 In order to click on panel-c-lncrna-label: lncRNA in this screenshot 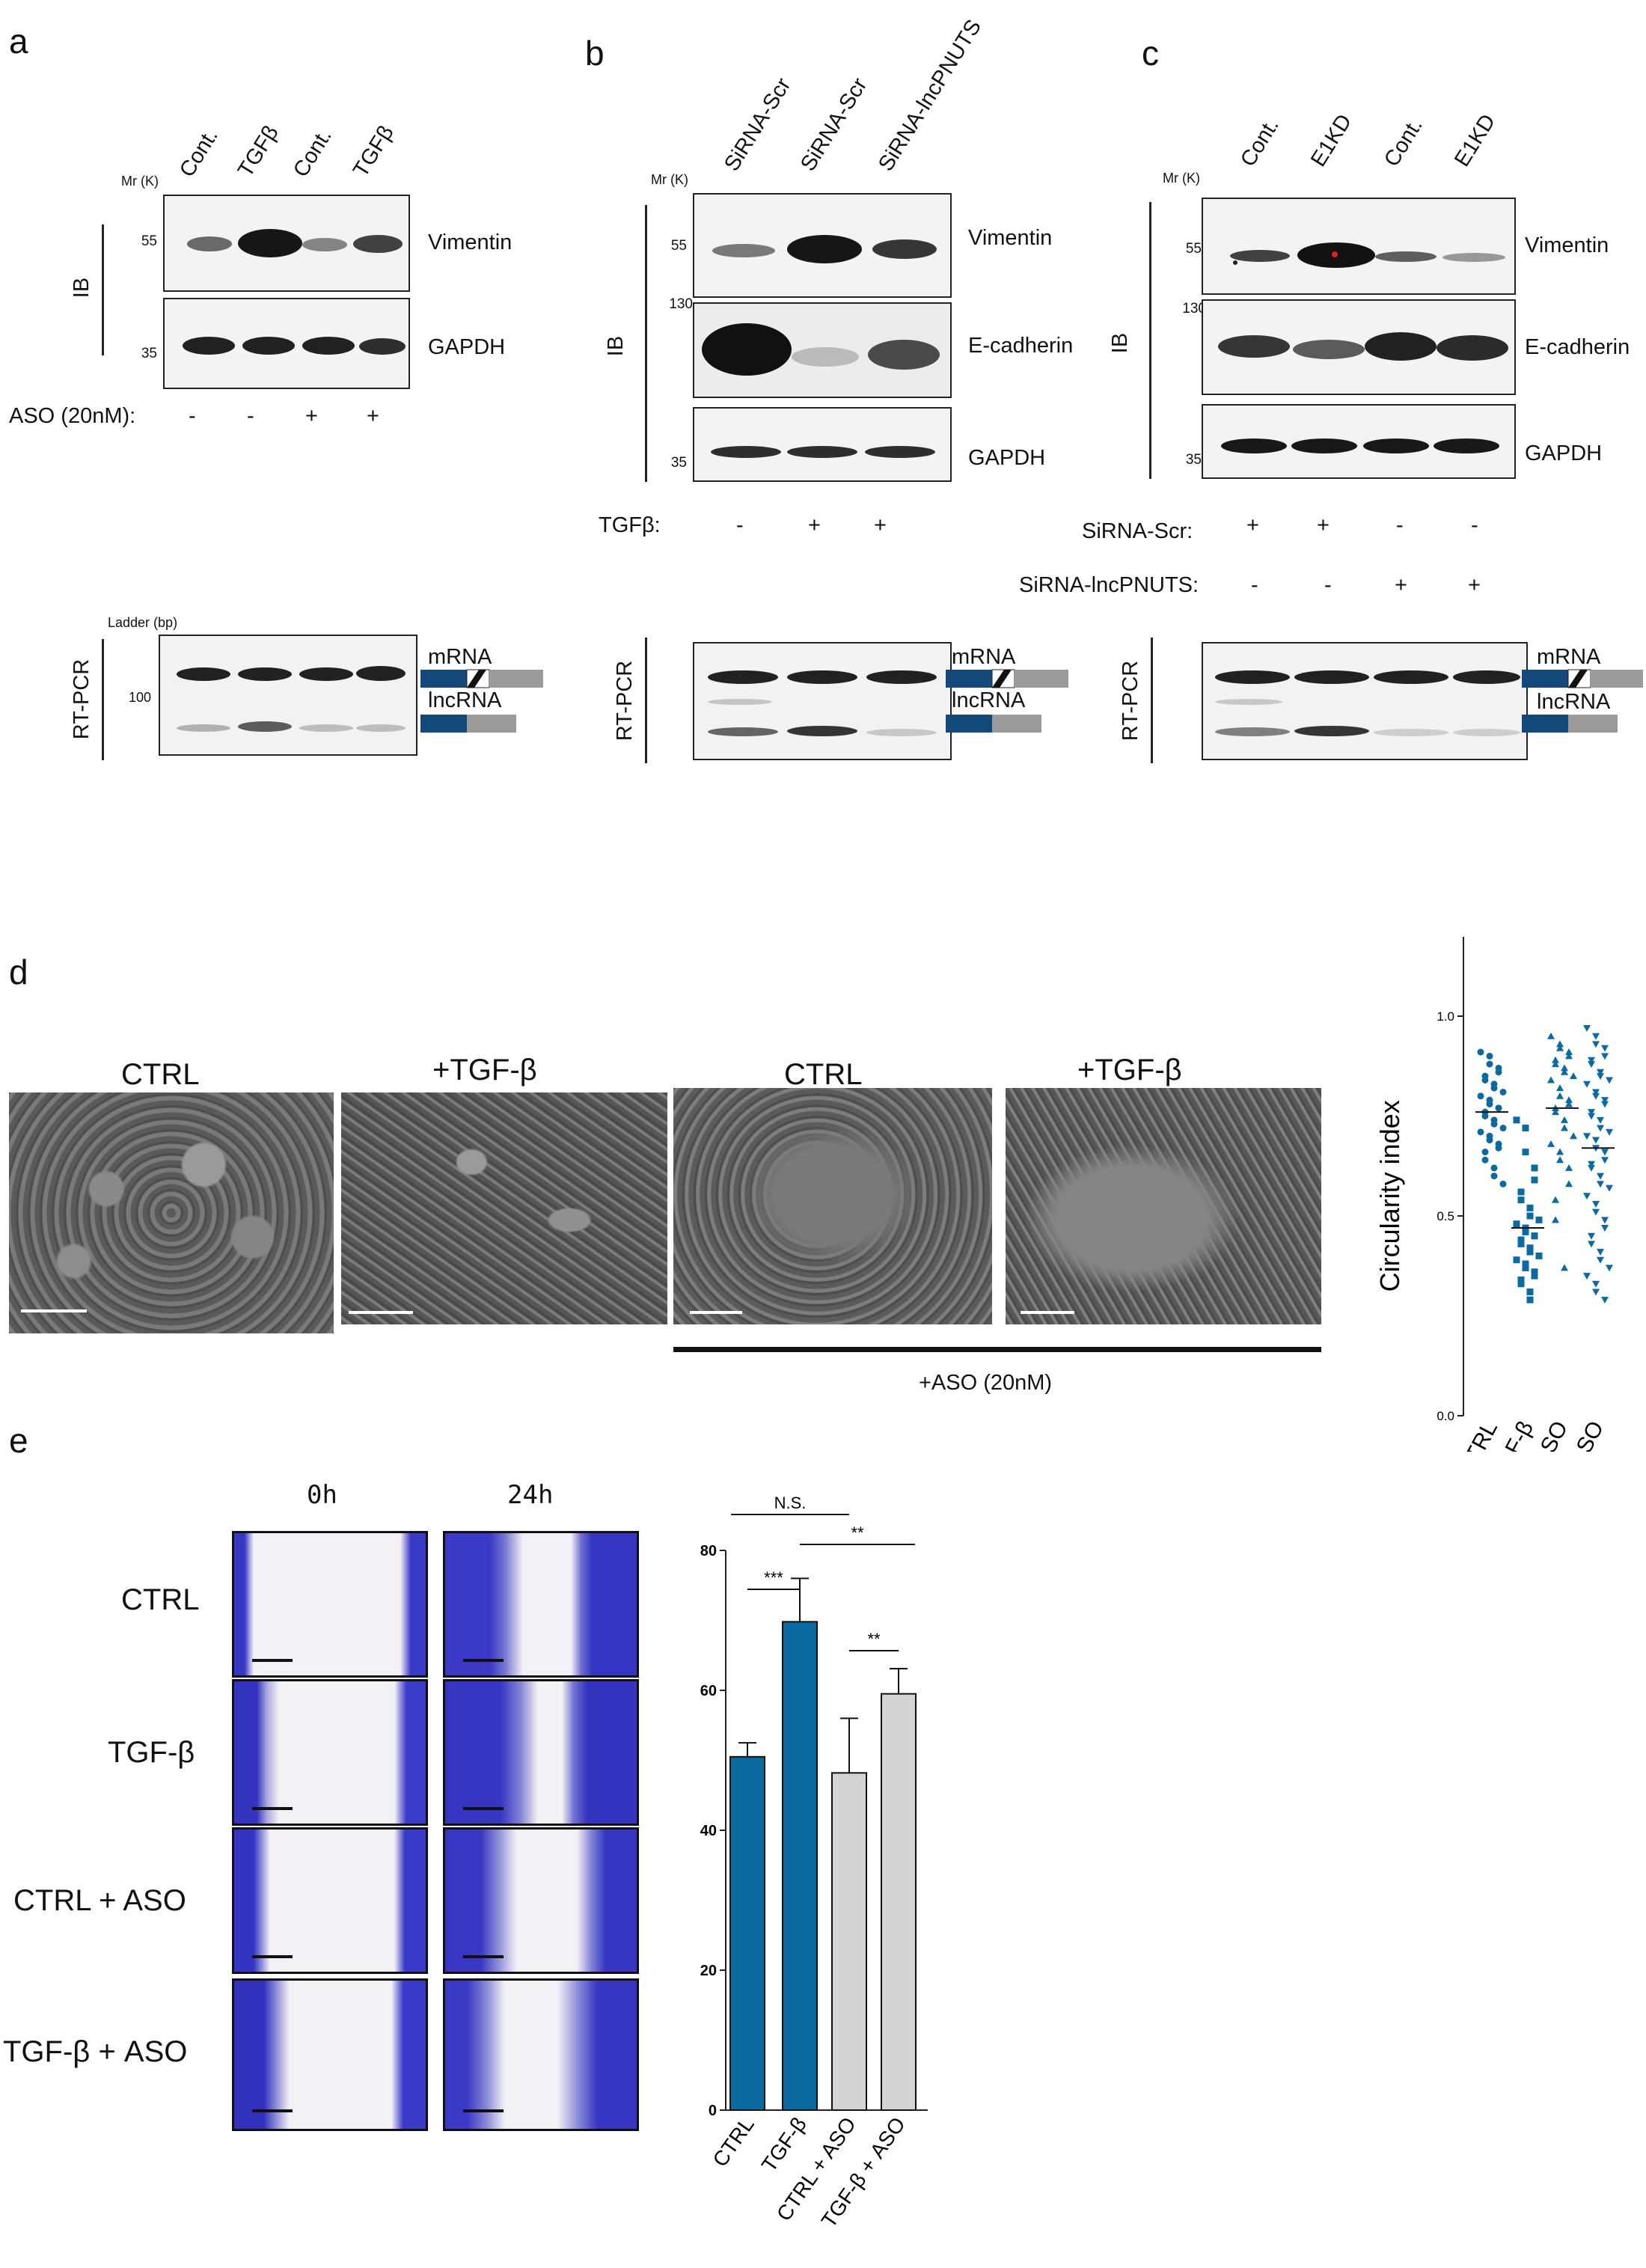, I will do `click(1574, 702)`.